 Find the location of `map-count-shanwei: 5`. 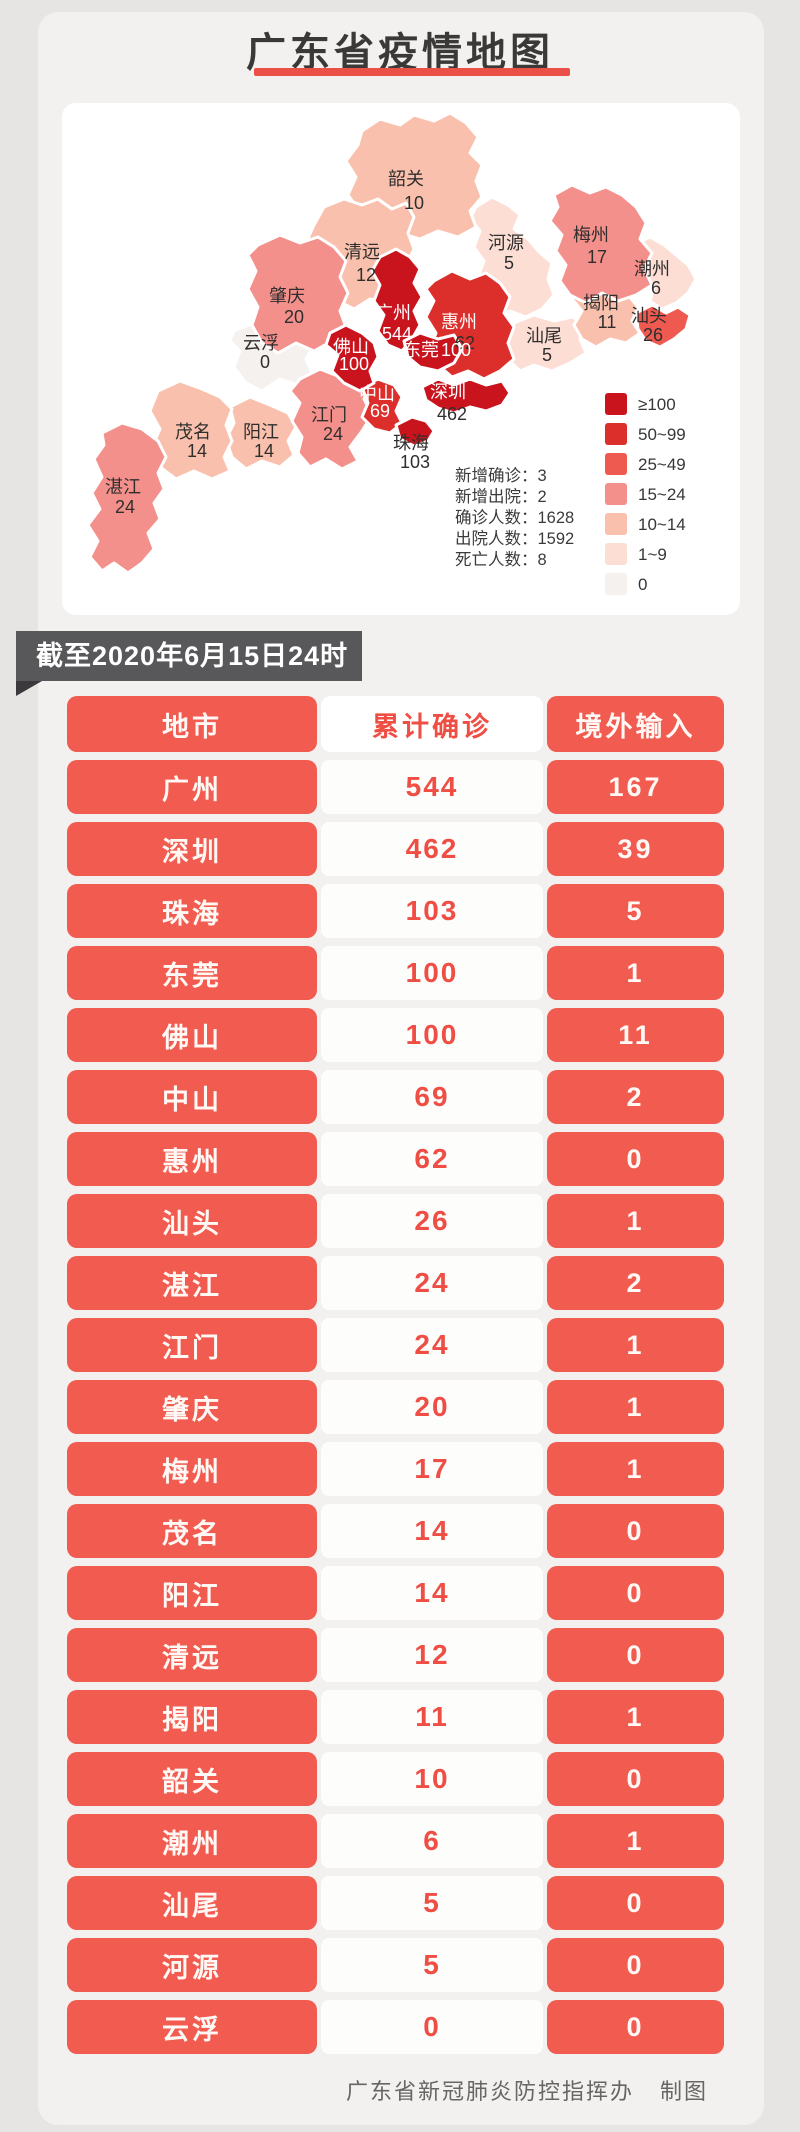

map-count-shanwei: 5 is located at coordinates (547, 355).